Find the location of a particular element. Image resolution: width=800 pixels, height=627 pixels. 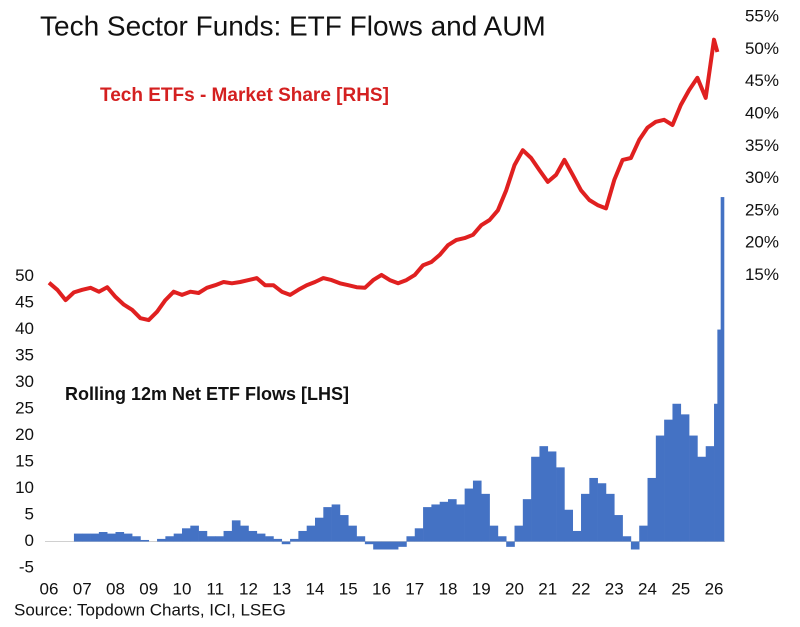

x-tick-label: 16 is located at coordinates (381, 588).